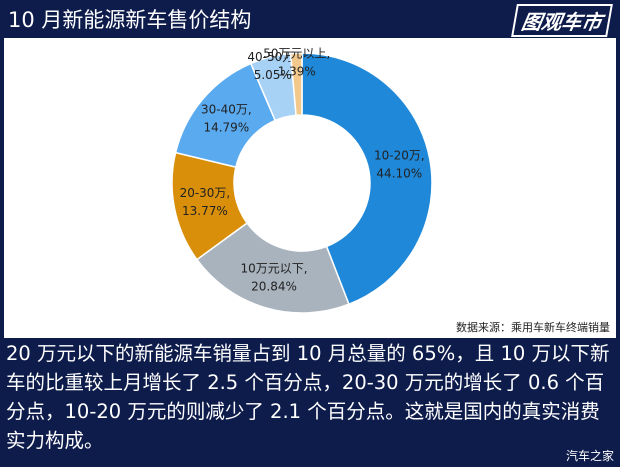 This screenshot has width=620, height=467. What do you see at coordinates (205, 211) in the screenshot?
I see `slice-value-label: 13.77%` at bounding box center [205, 211].